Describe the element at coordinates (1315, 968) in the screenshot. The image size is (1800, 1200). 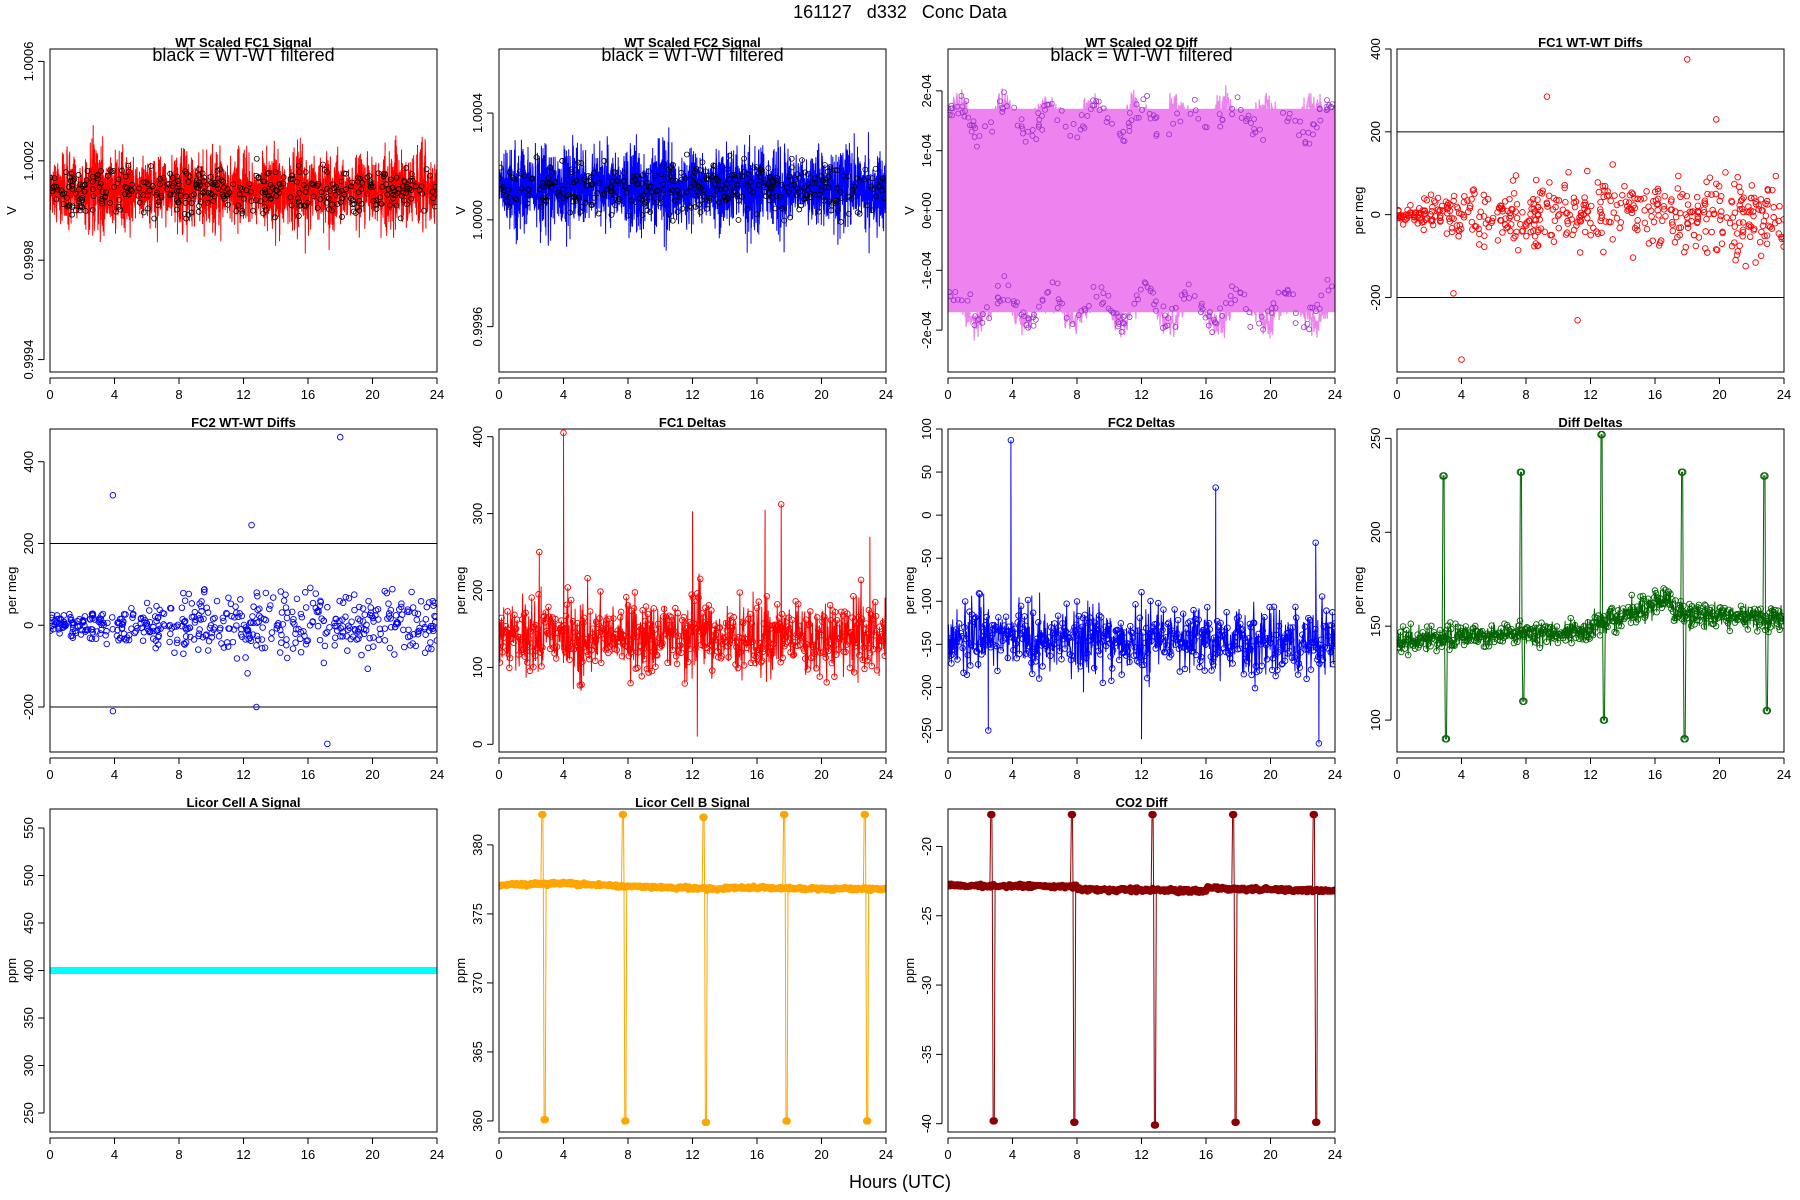
I see `event-line` at that location.